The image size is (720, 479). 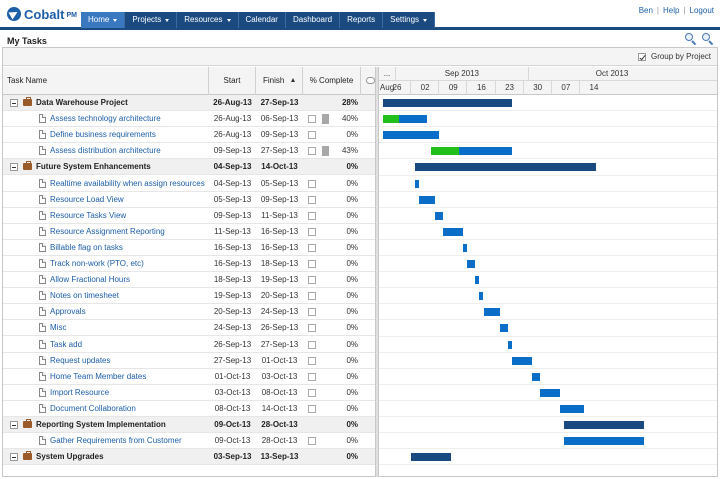 What do you see at coordinates (42, 14) in the screenshot?
I see `logo: Cobalt PM` at bounding box center [42, 14].